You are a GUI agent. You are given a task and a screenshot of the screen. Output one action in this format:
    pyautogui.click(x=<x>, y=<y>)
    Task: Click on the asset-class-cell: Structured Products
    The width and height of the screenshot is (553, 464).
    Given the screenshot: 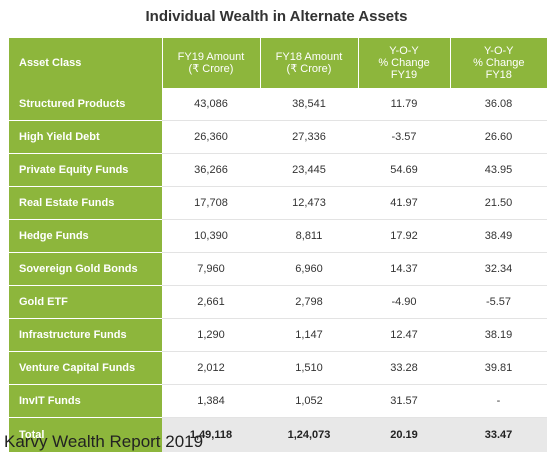 What is the action you would take?
    pyautogui.click(x=85, y=104)
    